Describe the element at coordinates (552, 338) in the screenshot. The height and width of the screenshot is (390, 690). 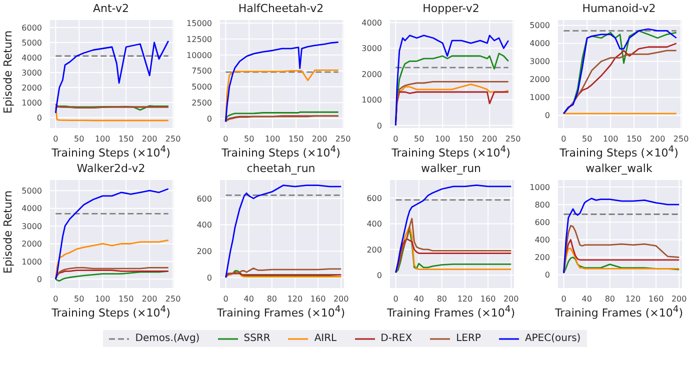
I see `legend-label: APEC(ours)` at that location.